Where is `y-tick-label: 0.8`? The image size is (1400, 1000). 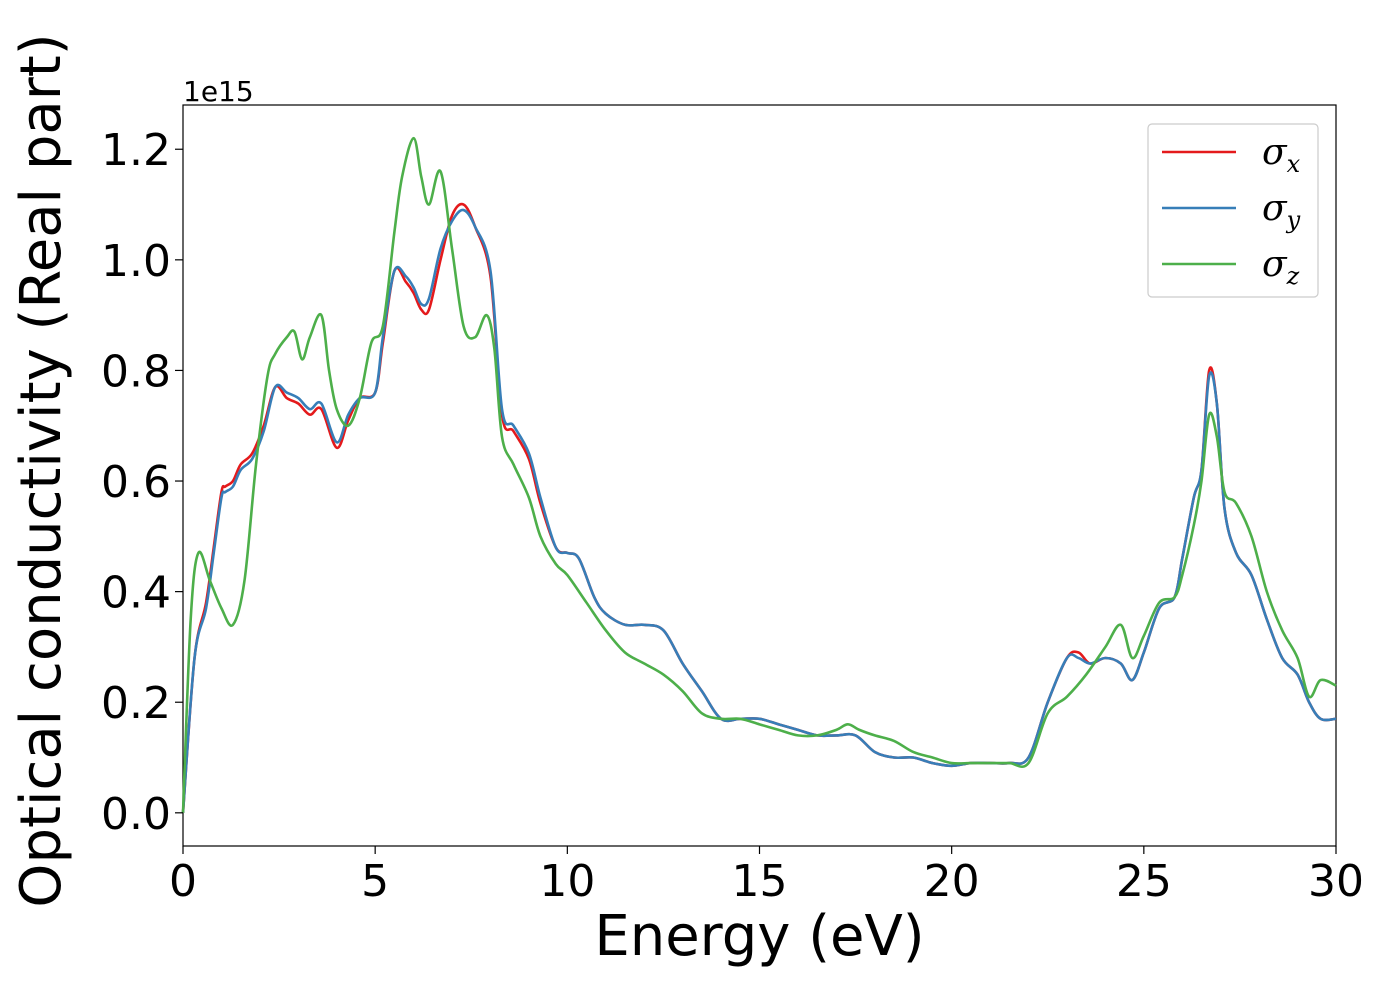 y-tick-label: 0.8 is located at coordinates (136, 371).